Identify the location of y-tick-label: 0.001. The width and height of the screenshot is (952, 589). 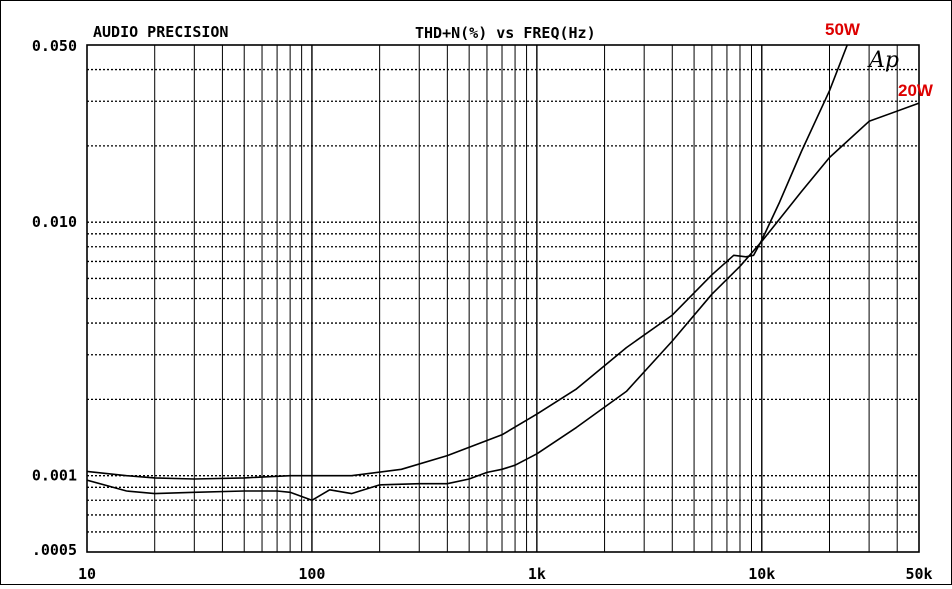
(54, 476).